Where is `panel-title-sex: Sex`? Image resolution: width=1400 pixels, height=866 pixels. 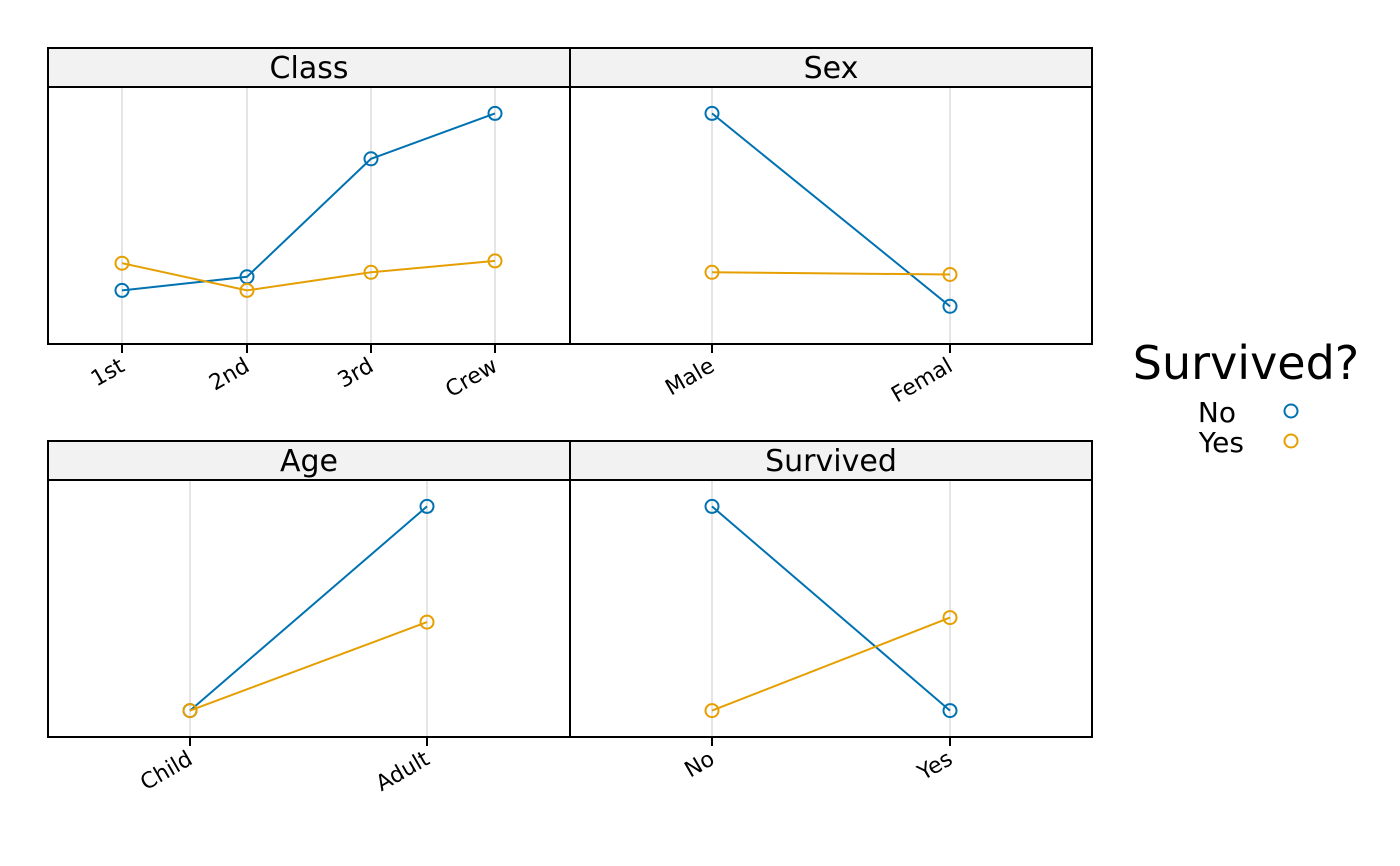
panel-title-sex: Sex is located at coordinates (831, 68).